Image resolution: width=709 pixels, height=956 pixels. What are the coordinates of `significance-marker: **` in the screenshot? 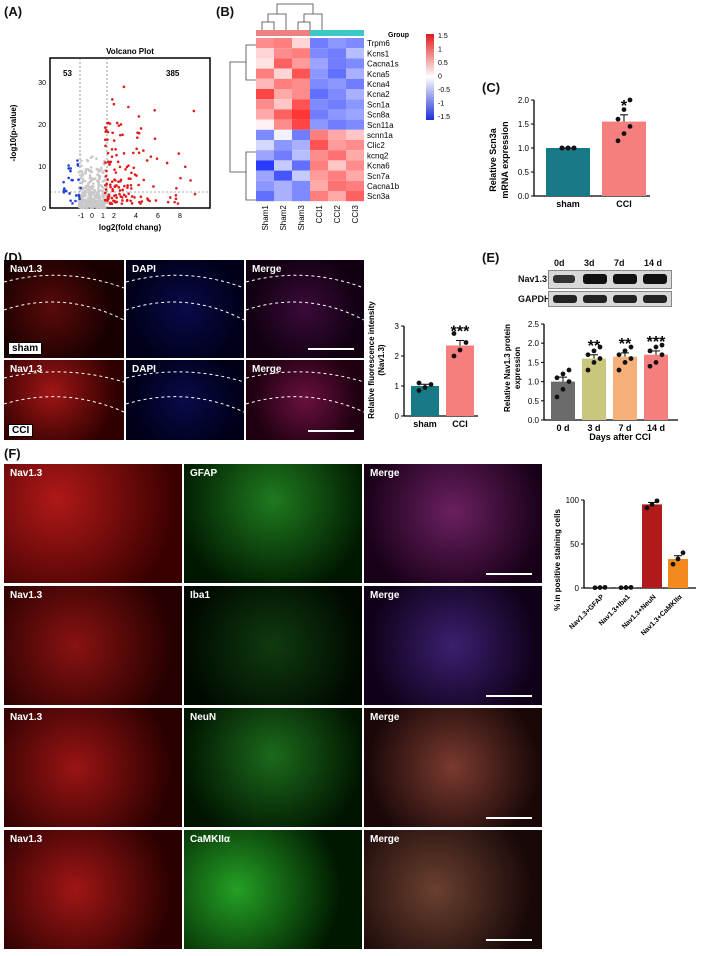 It's located at (625, 344).